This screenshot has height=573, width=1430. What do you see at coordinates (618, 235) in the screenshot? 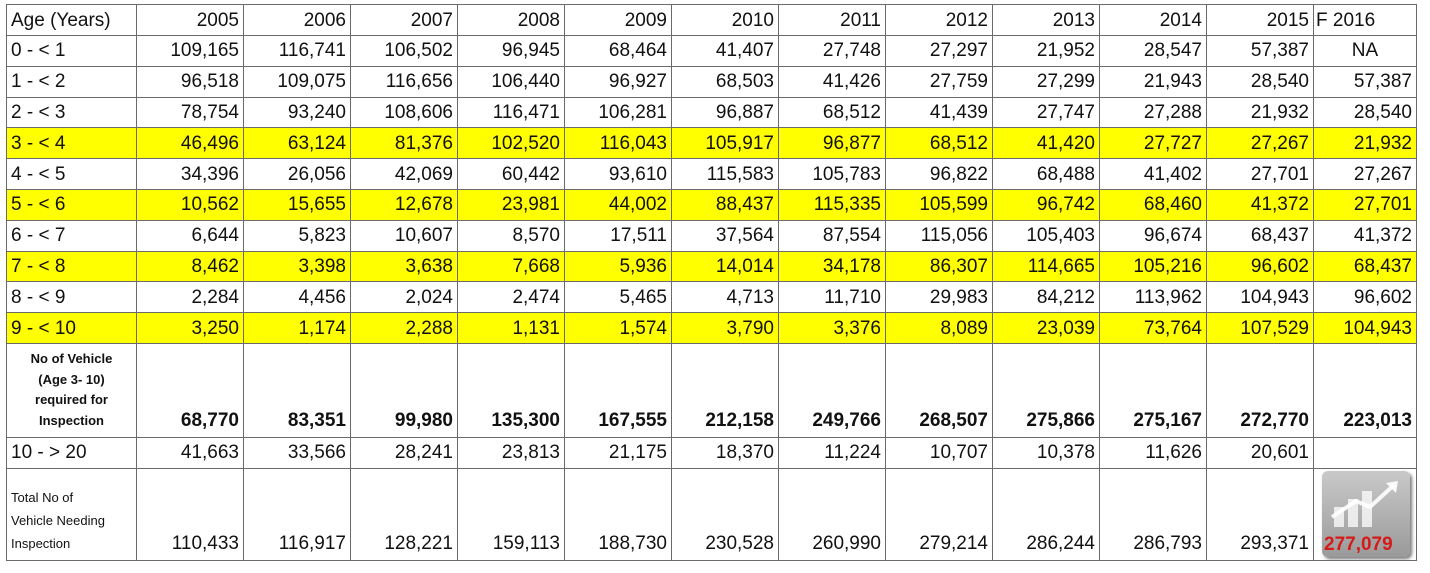
I see `value-cell: 17,511` at bounding box center [618, 235].